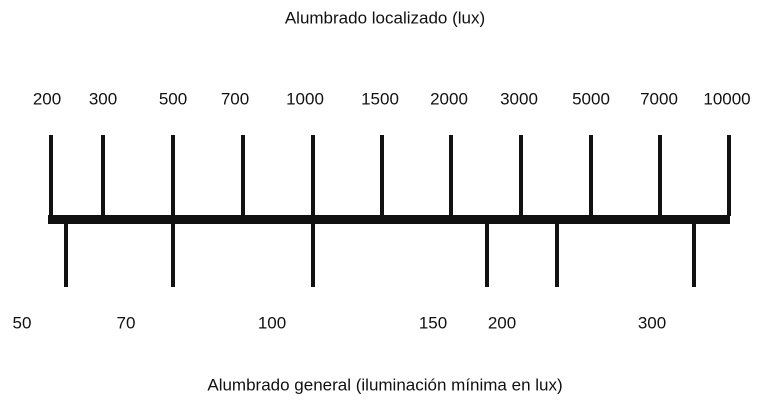 Image resolution: width=771 pixels, height=403 pixels. I want to click on top-label: 5000, so click(591, 98).